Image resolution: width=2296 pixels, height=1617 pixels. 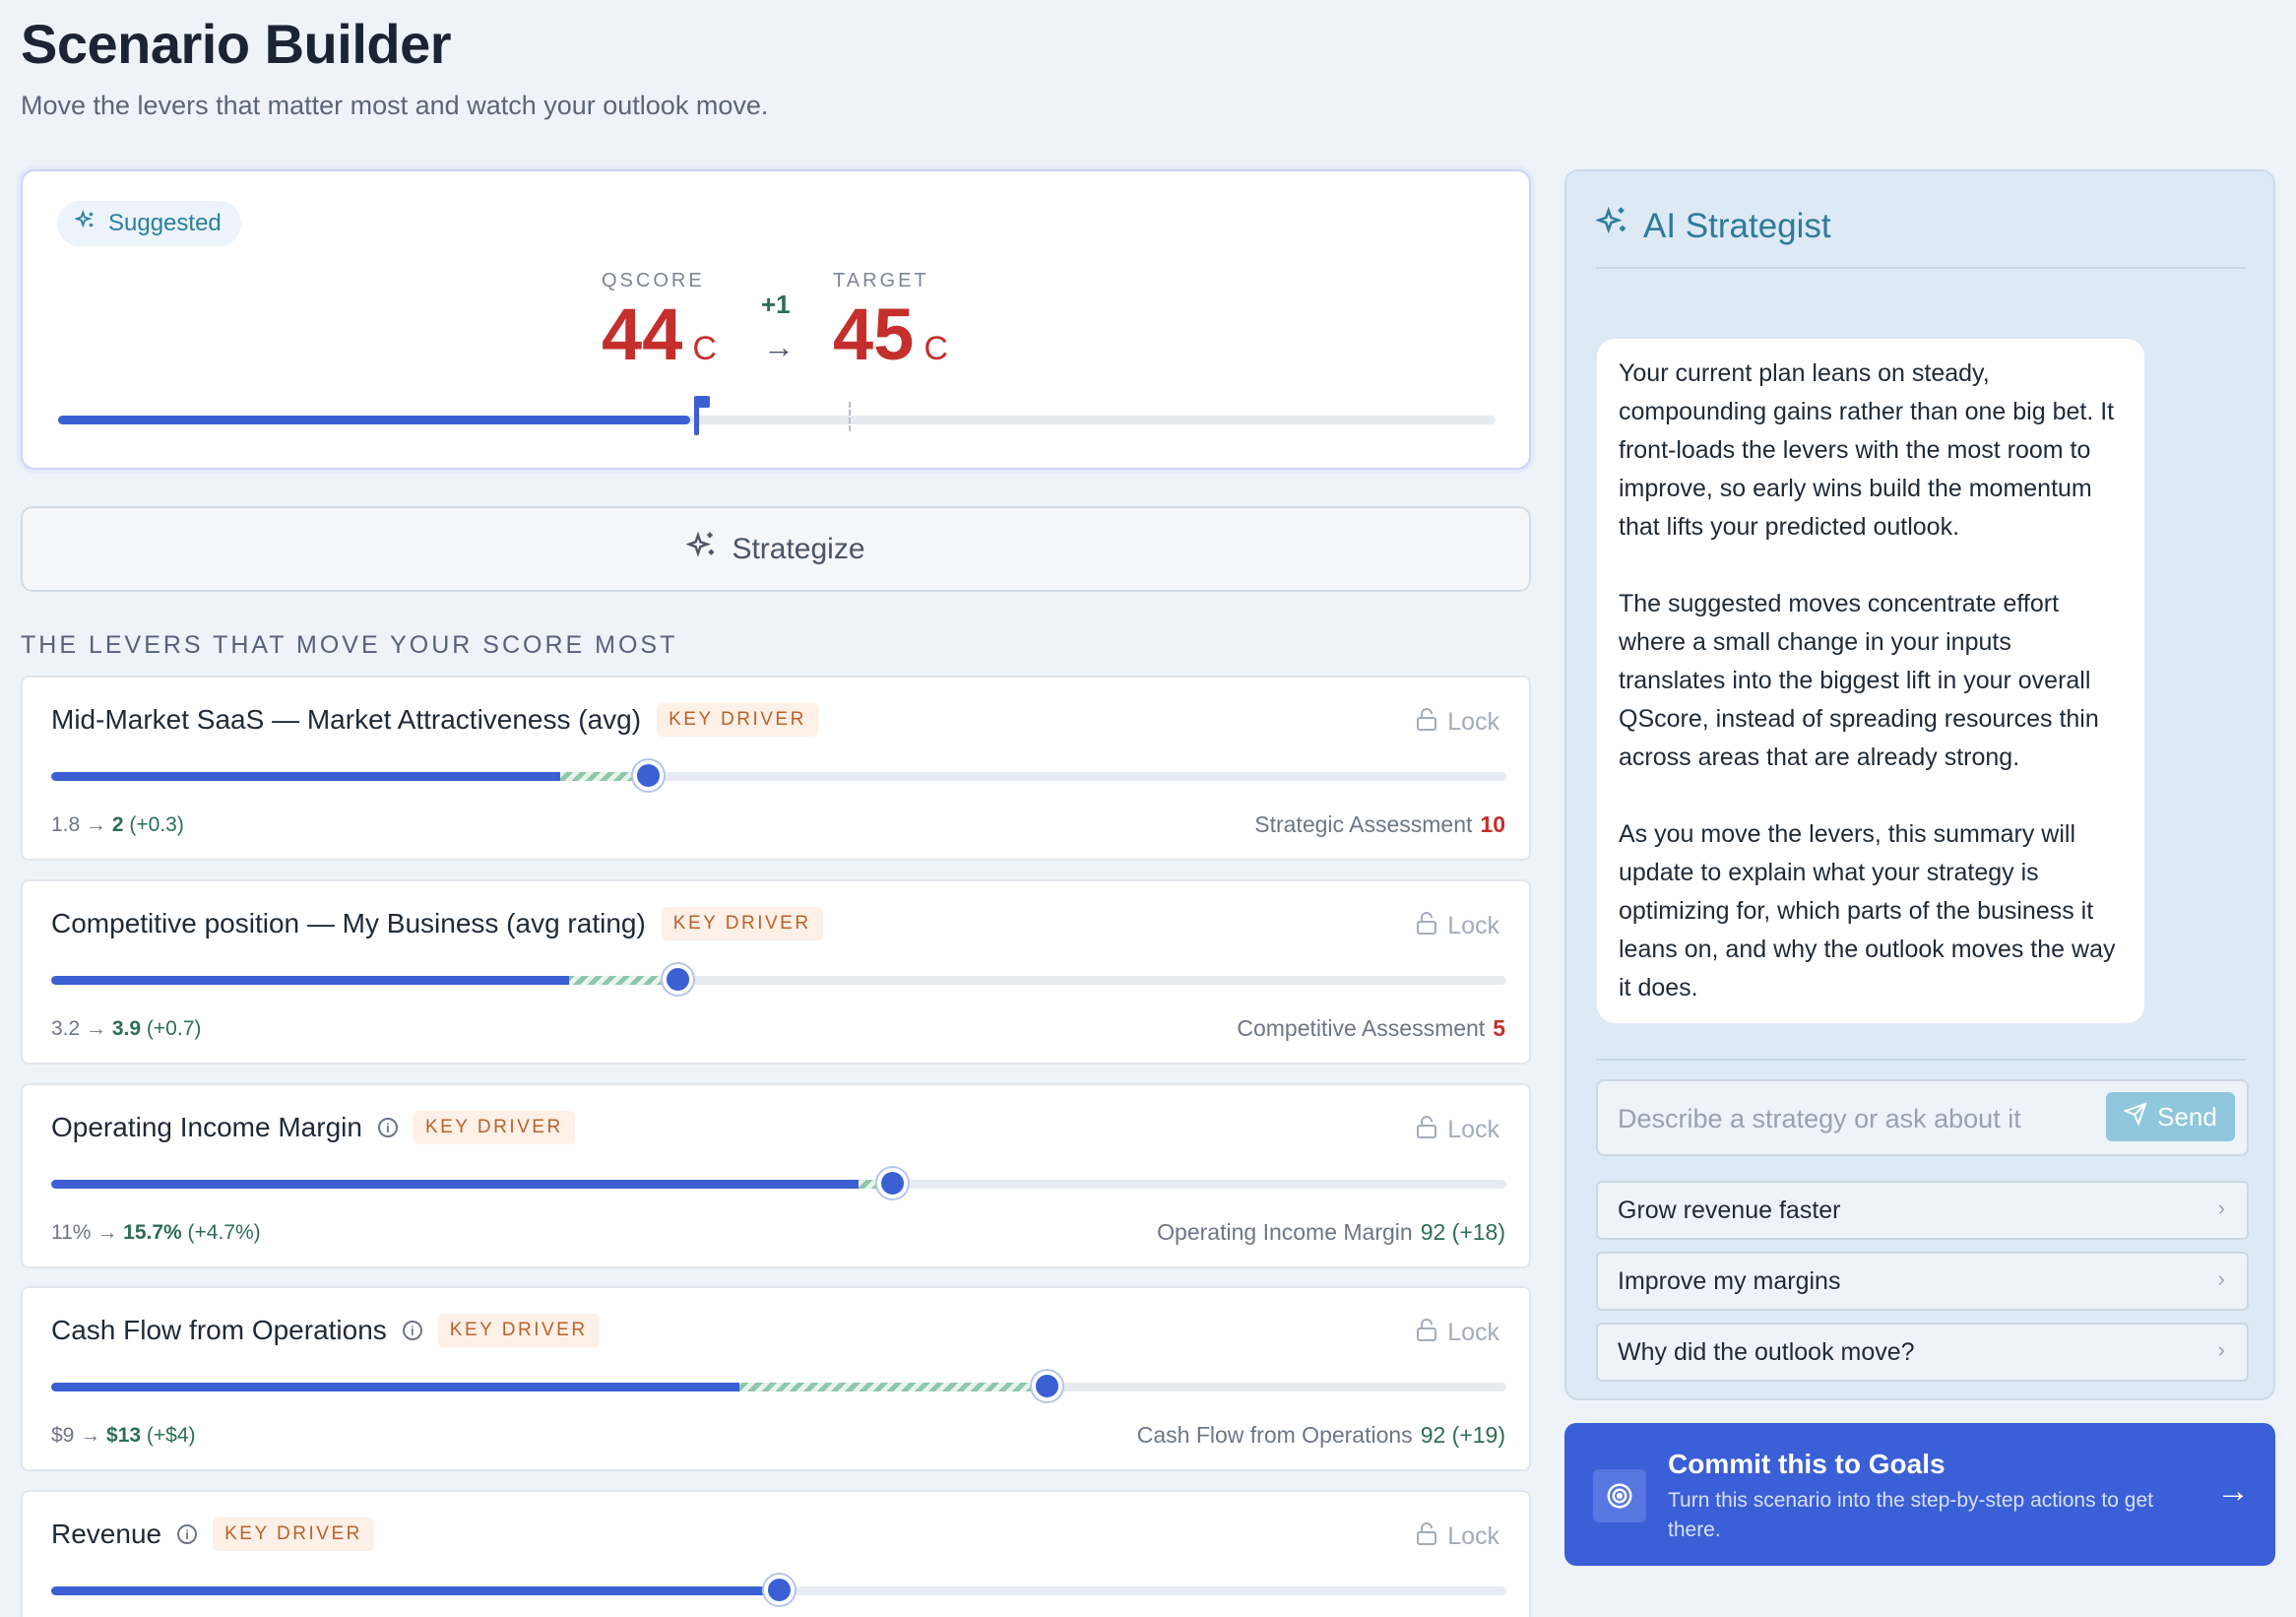 I want to click on page-title: Scenario Builder, so click(x=236, y=44).